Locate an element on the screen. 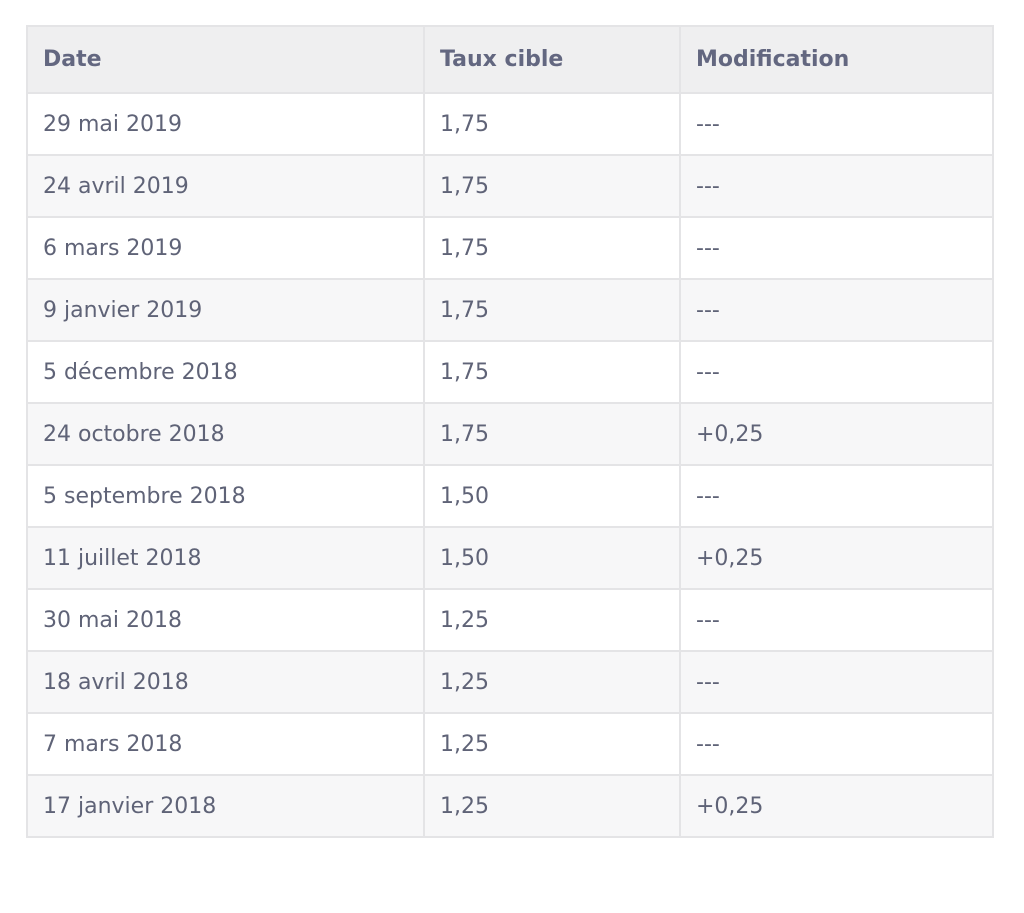  table-row: 6 mars 2019 1,75 --- is located at coordinates (510, 248).